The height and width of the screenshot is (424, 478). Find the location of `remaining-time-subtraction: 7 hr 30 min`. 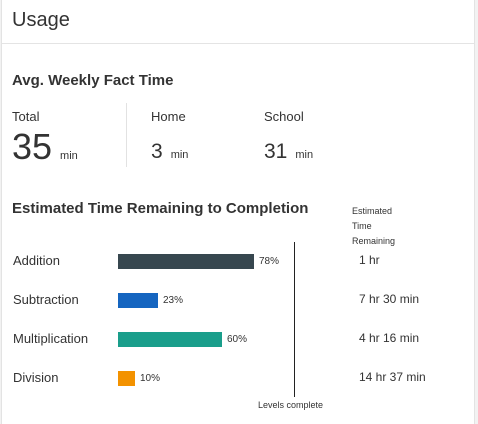

remaining-time-subtraction: 7 hr 30 min is located at coordinates (389, 299).